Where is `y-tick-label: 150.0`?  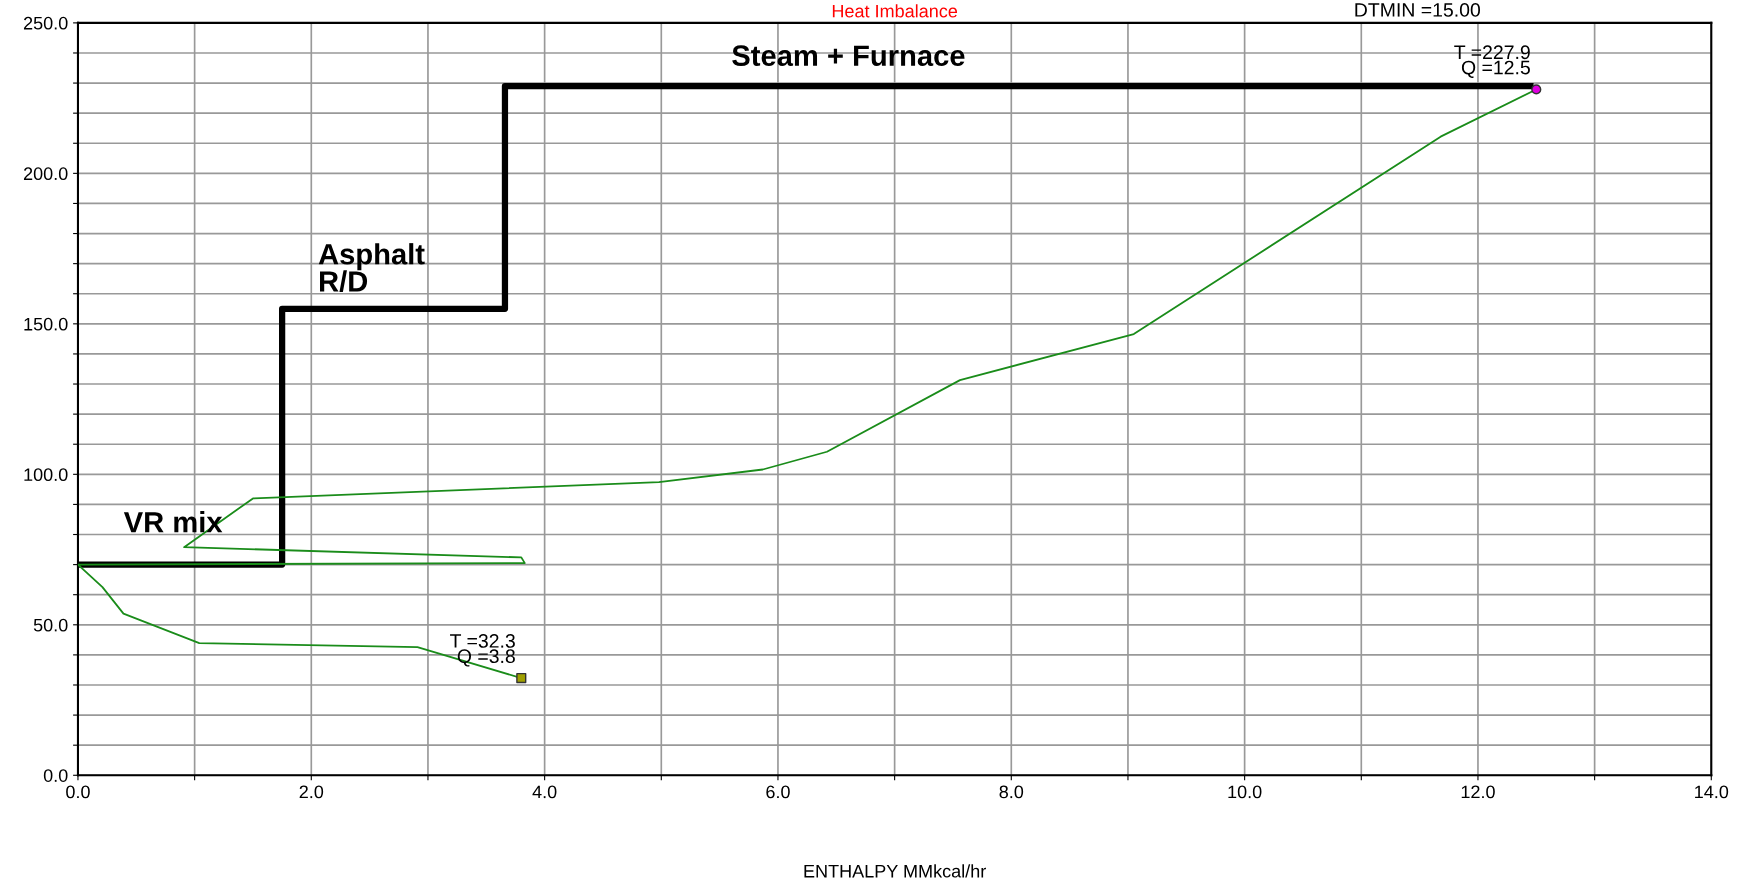
y-tick-label: 150.0 is located at coordinates (46, 324).